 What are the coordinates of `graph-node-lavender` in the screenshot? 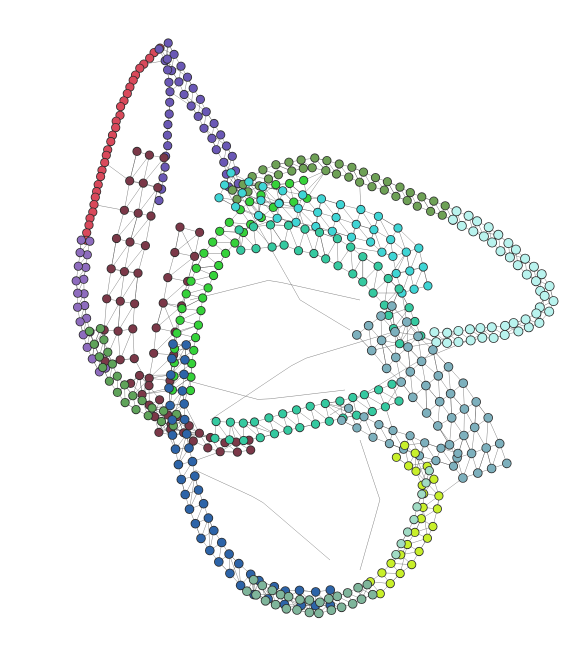 It's located at (86, 267).